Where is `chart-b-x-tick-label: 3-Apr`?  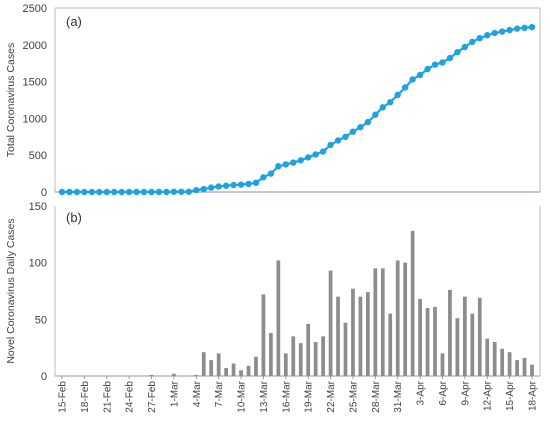 chart-b-x-tick-label: 3-Apr is located at coordinates (421, 392).